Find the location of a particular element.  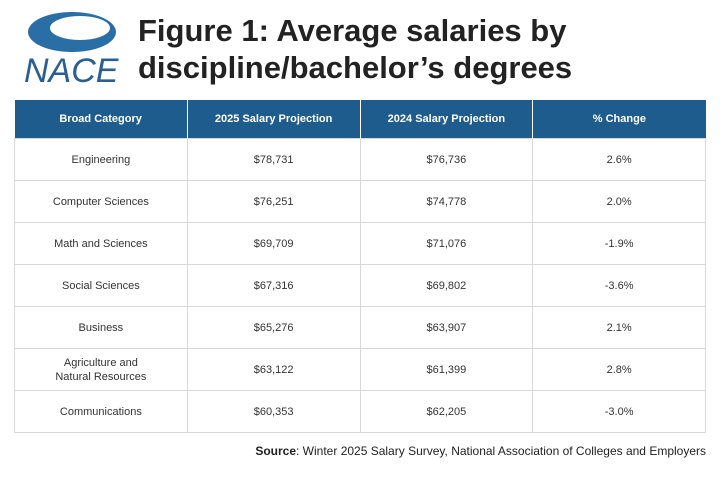

table-cell: Math and Sciences is located at coordinates (101, 243).